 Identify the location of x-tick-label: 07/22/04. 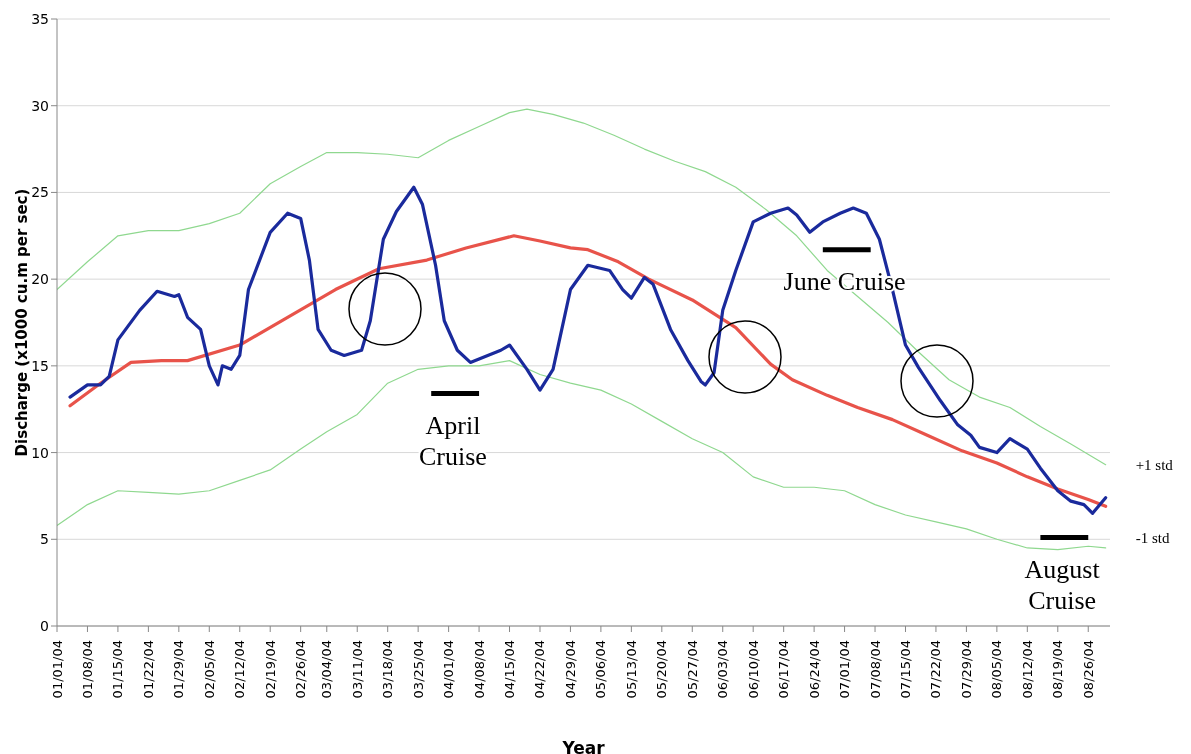
(936, 669).